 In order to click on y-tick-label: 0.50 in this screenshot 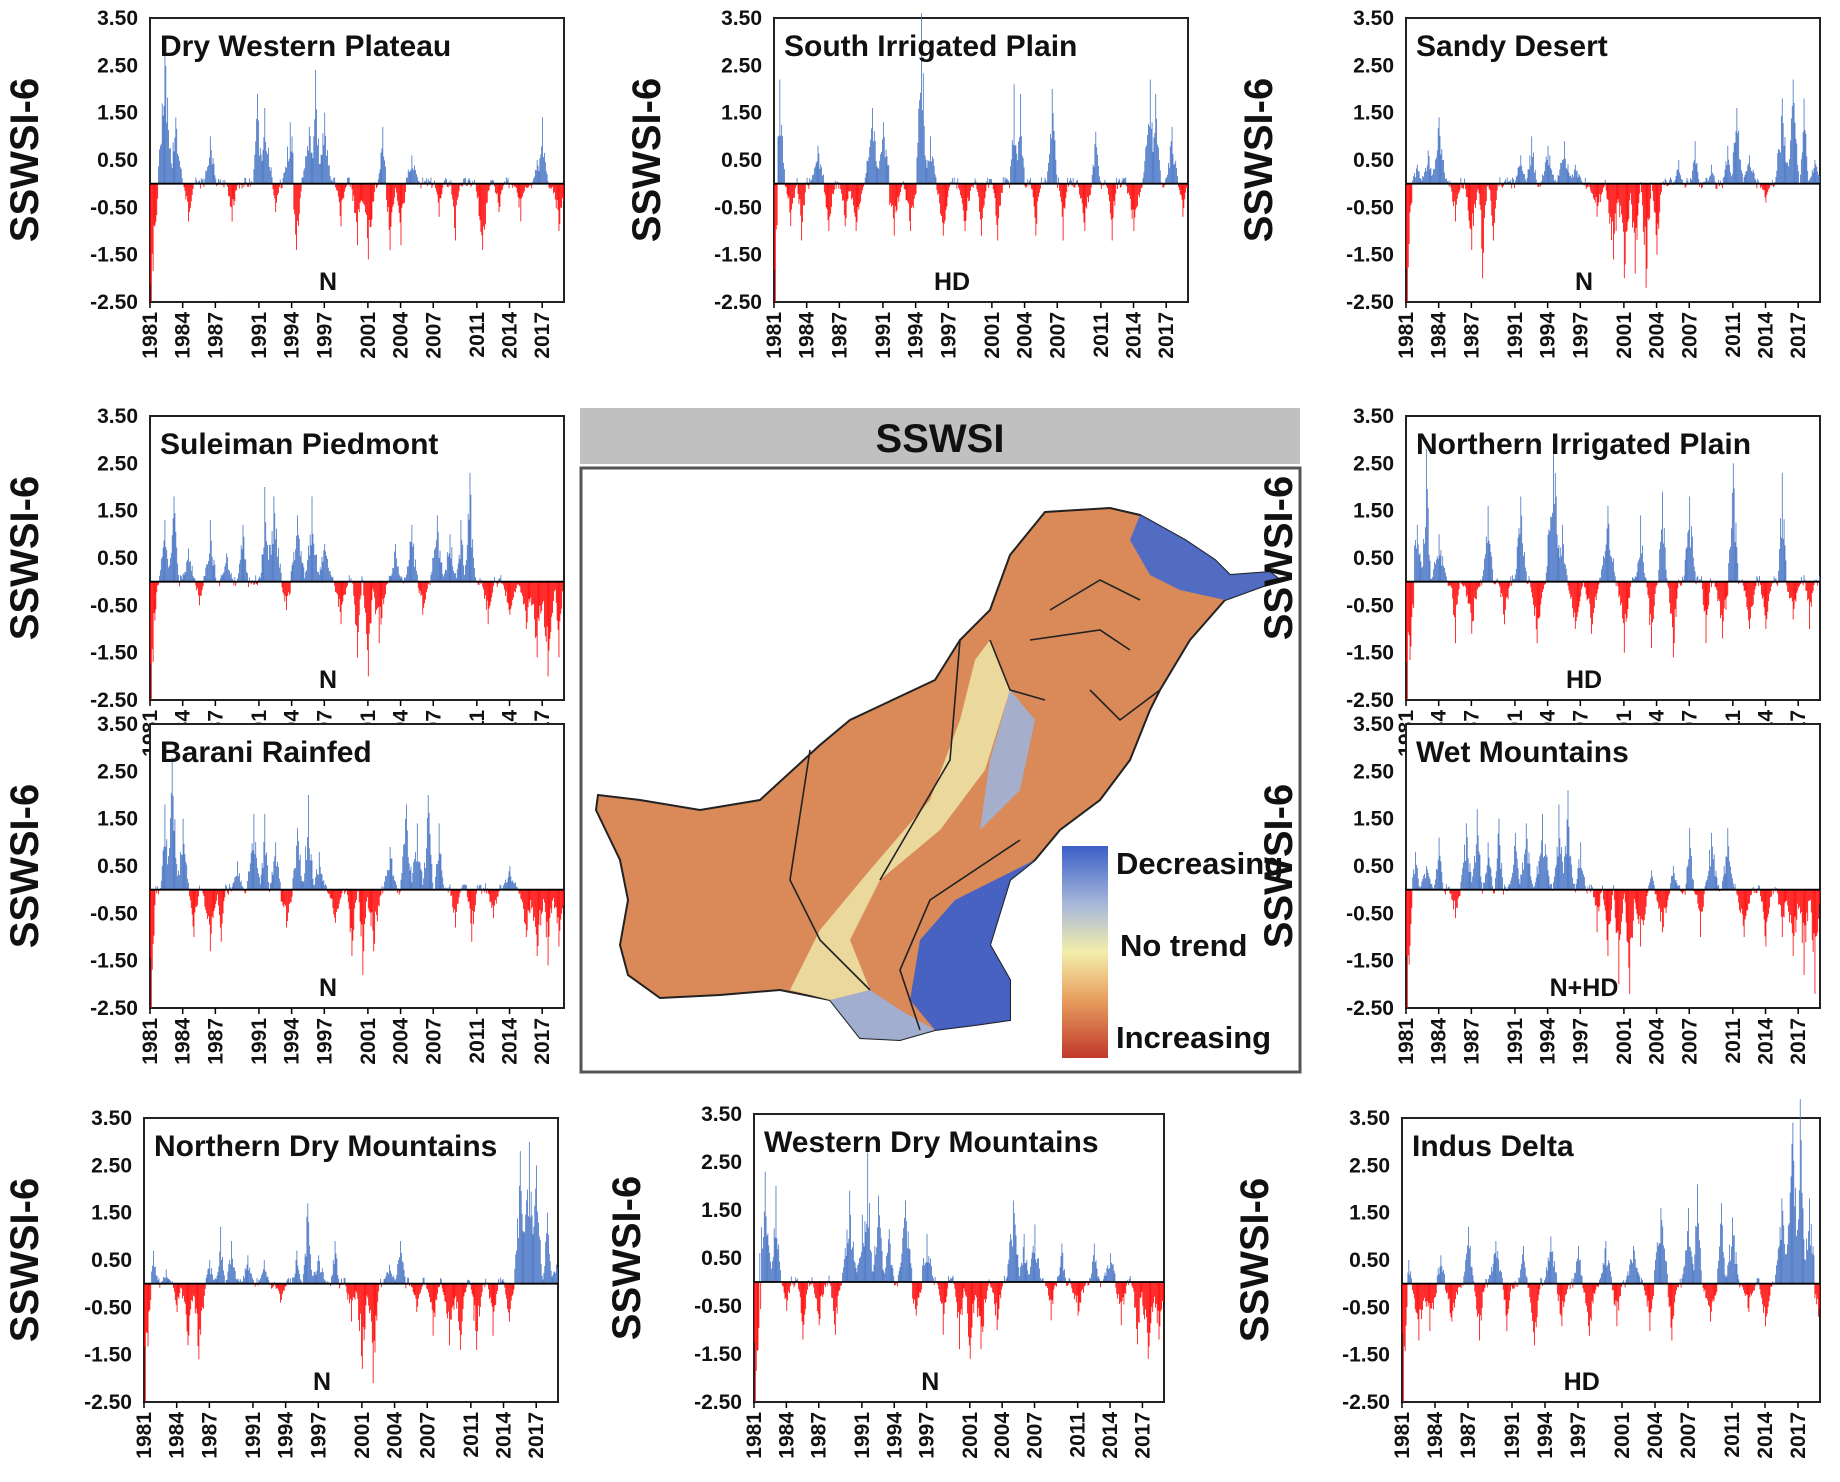, I will do `click(1373, 558)`.